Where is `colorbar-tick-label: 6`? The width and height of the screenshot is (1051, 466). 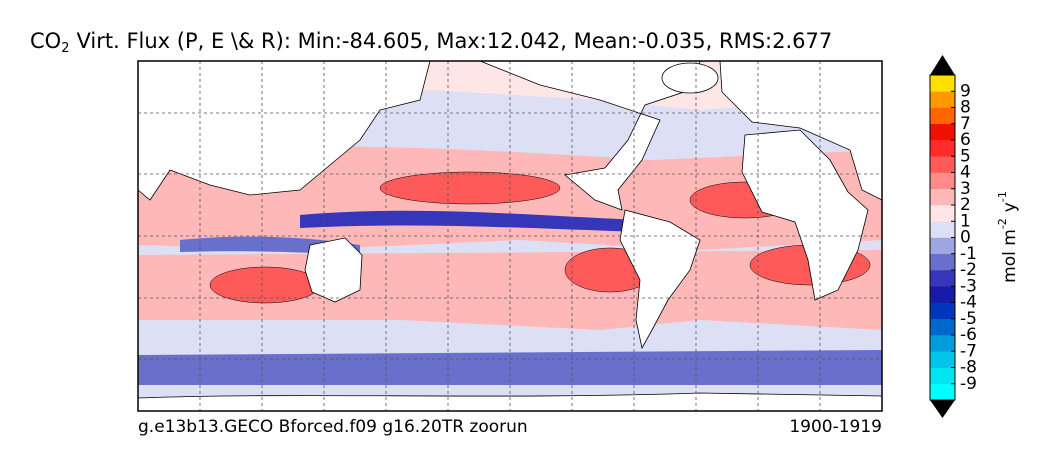 colorbar-tick-label: 6 is located at coordinates (965, 140).